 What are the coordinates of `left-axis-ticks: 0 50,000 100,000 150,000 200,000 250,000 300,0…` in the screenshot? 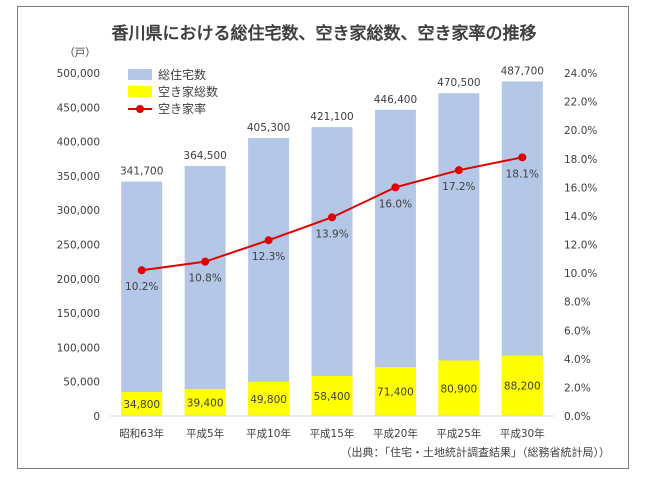 It's located at (78, 245).